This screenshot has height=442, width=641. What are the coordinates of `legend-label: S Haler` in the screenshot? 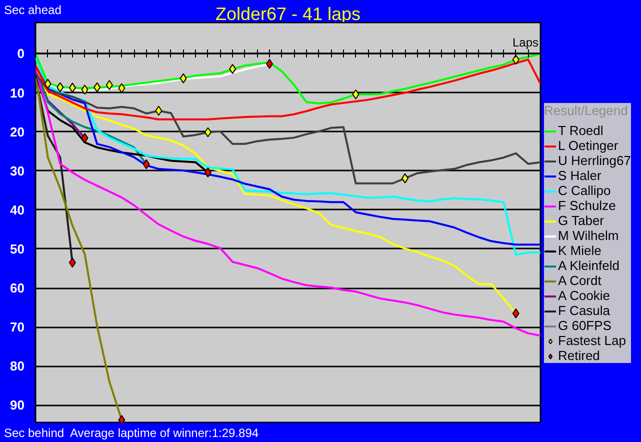 It's located at (580, 175).